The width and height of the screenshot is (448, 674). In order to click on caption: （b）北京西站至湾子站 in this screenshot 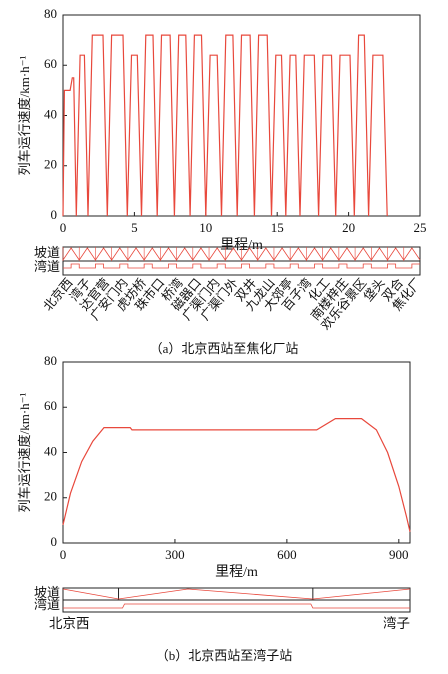, I will do `click(224, 655)`.